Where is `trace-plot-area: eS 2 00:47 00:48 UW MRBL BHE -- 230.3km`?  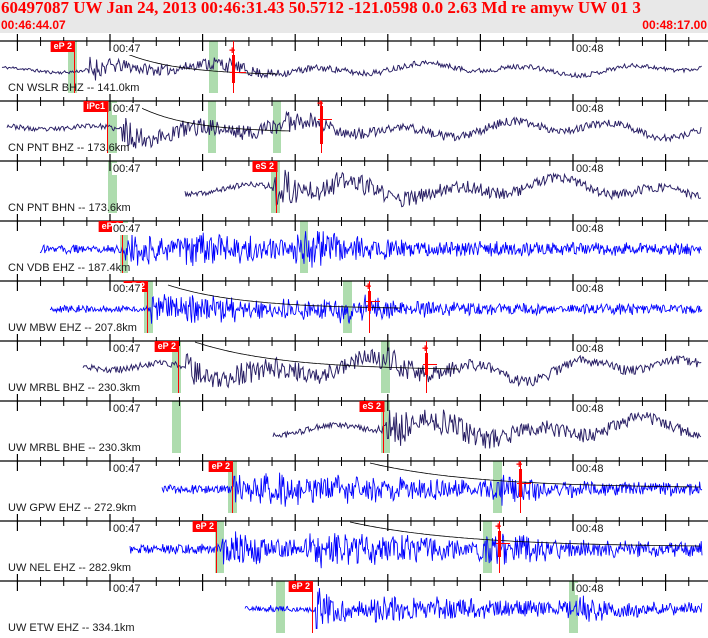 trace-plot-area: eS 2 00:47 00:48 UW MRBL BHE -- 230.3km is located at coordinates (354, 423).